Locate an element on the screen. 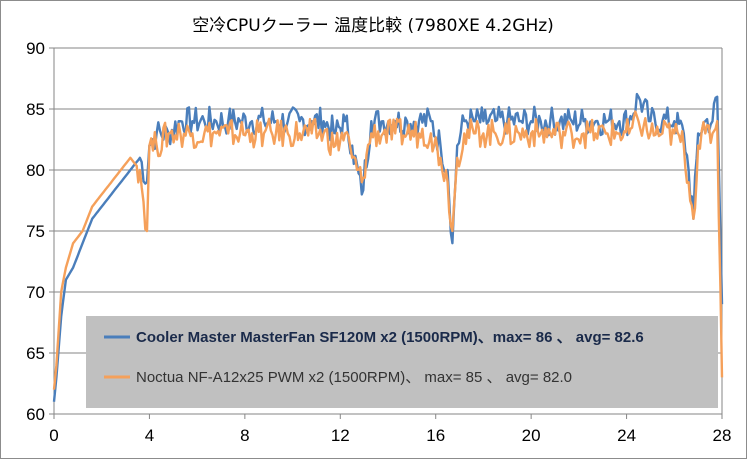  y-tick-label: 75 is located at coordinates (35, 231).